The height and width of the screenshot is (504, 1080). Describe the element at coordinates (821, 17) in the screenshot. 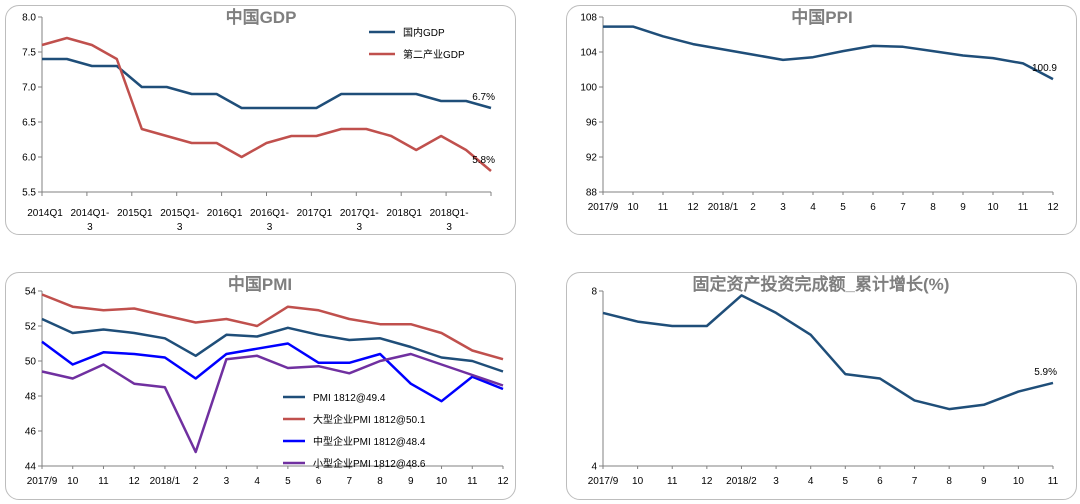

I see `ppi-title: 中国PPI` at that location.